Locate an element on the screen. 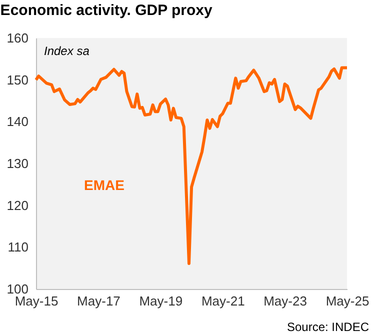  x-tick-label: May-17 is located at coordinates (98, 301).